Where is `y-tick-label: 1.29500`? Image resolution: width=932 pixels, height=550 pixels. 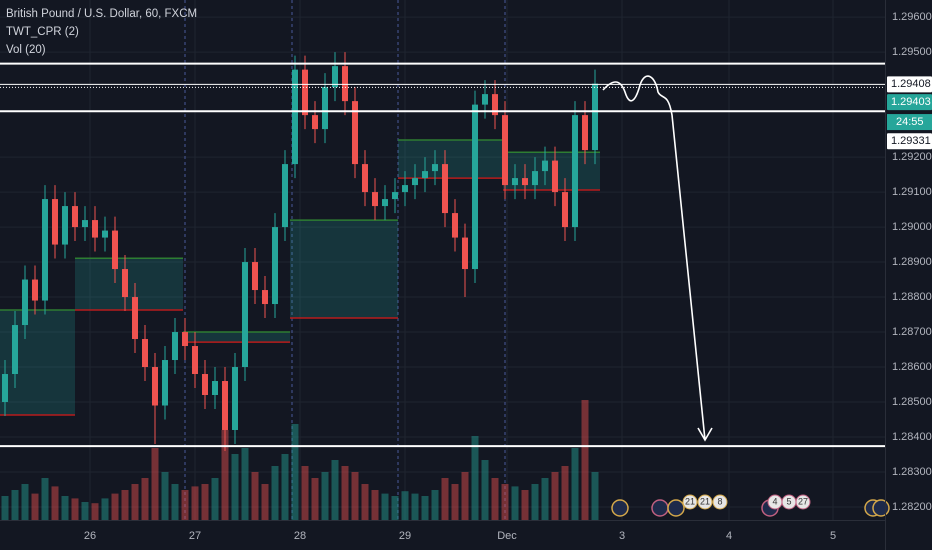 y-tick-label: 1.29500 is located at coordinates (912, 52).